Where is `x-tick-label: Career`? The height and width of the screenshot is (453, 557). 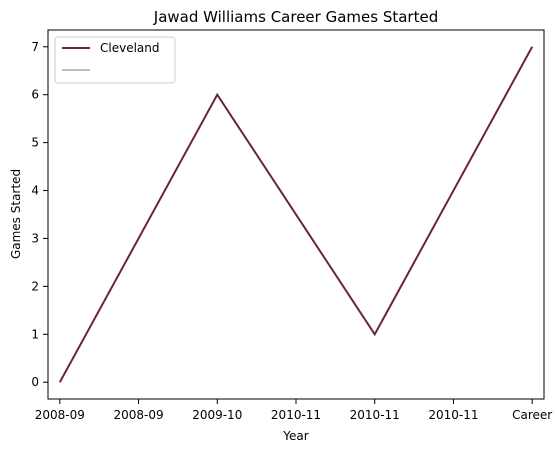
x-tick-label: Career is located at coordinates (532, 415).